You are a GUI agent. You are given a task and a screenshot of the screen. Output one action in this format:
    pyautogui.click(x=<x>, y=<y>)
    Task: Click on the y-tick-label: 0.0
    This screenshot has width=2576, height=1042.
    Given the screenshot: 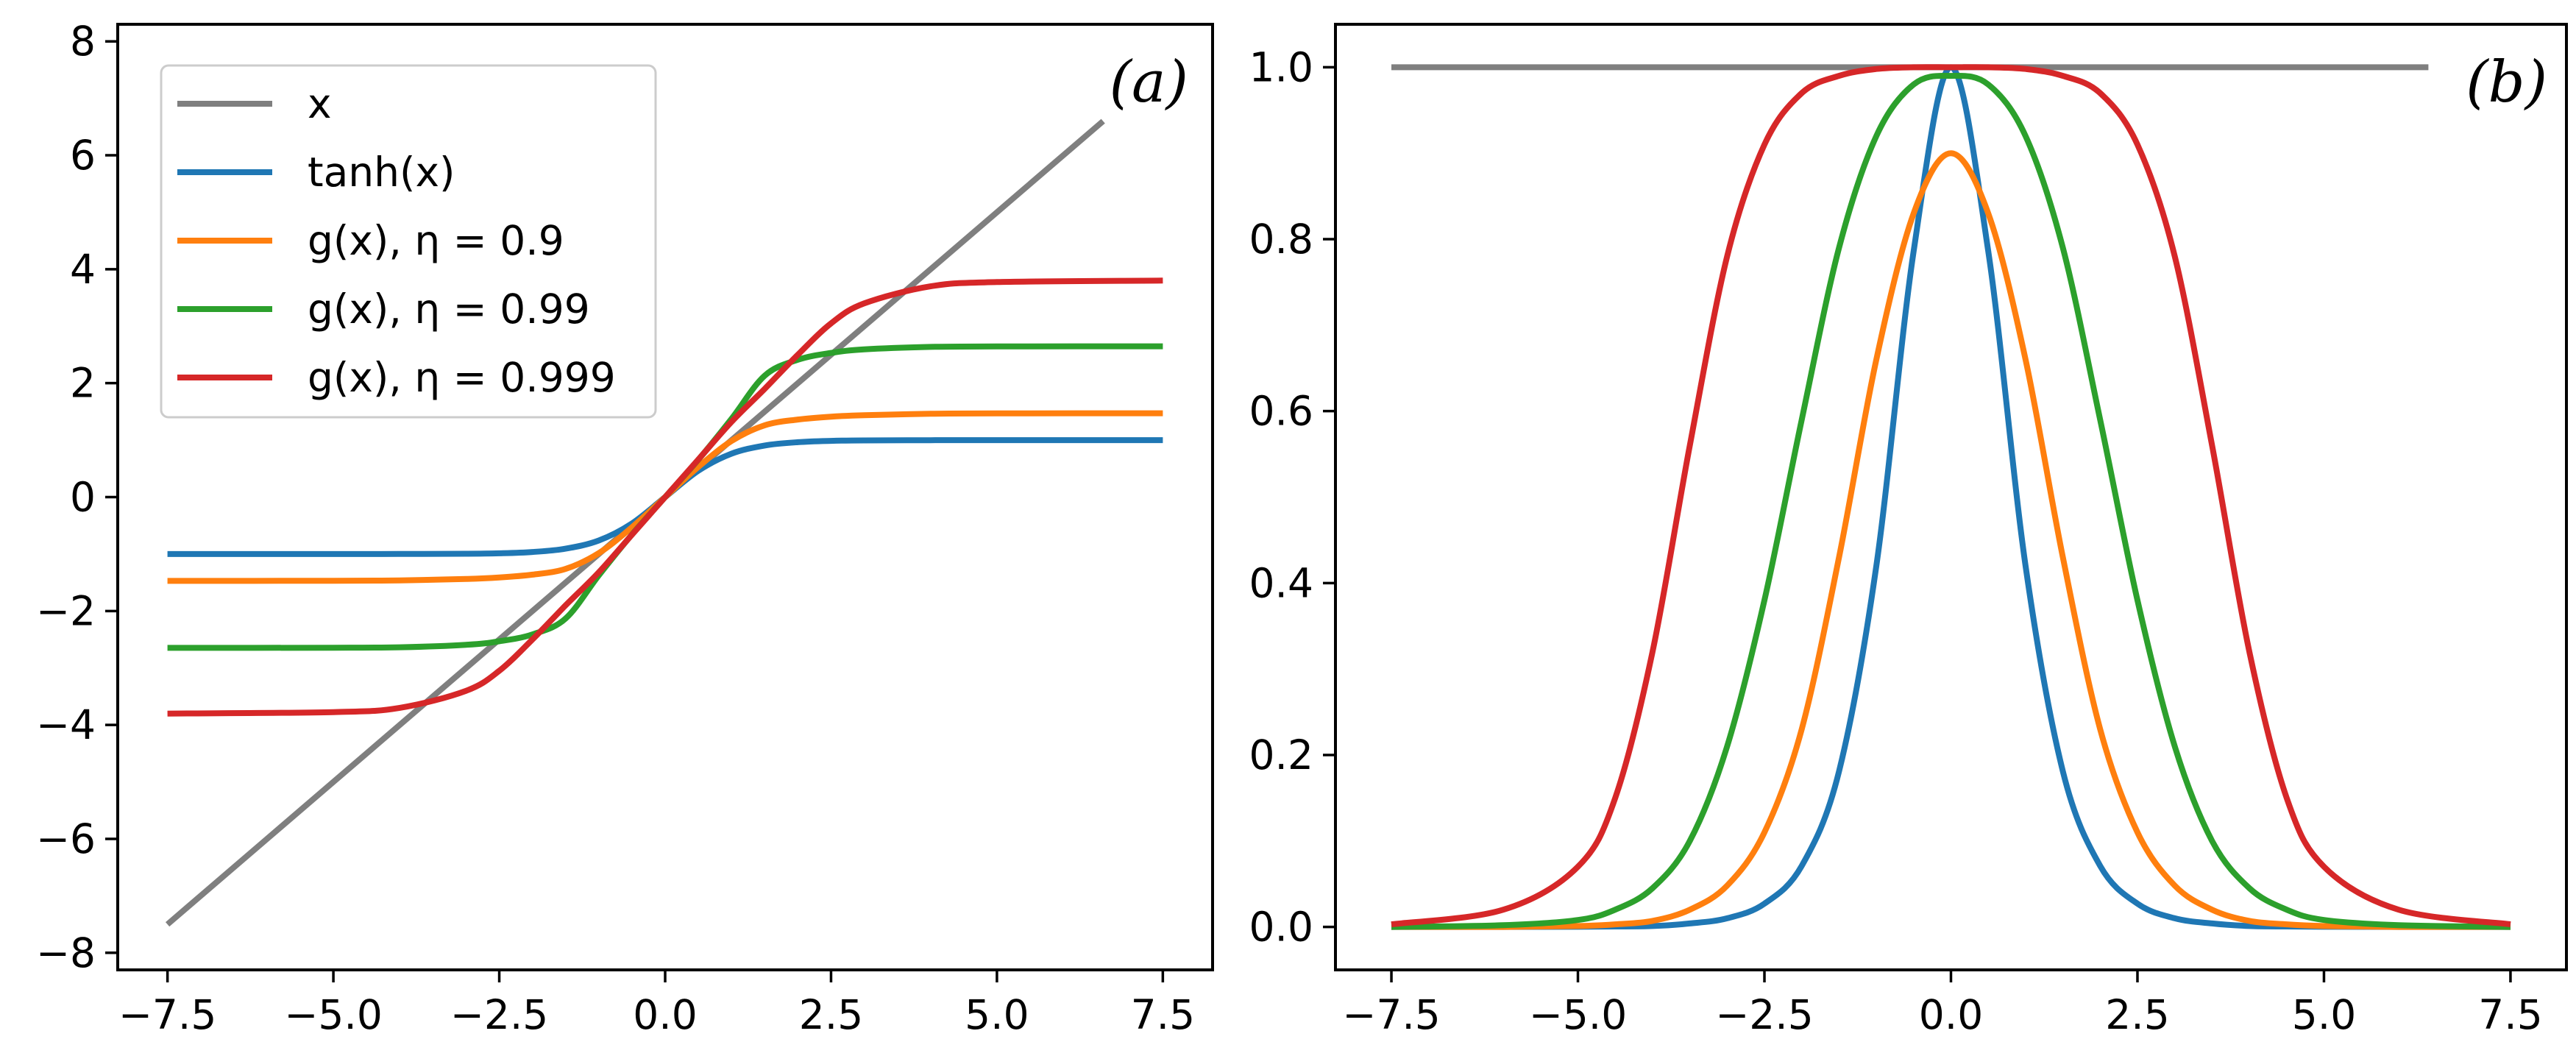 What is the action you would take?
    pyautogui.click(x=1281, y=927)
    